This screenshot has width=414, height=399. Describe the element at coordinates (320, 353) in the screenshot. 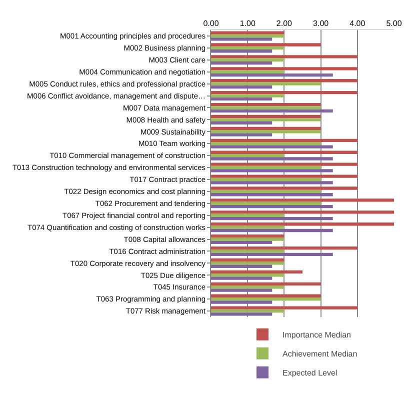

I see `legend-label: Achievement Median` at that location.